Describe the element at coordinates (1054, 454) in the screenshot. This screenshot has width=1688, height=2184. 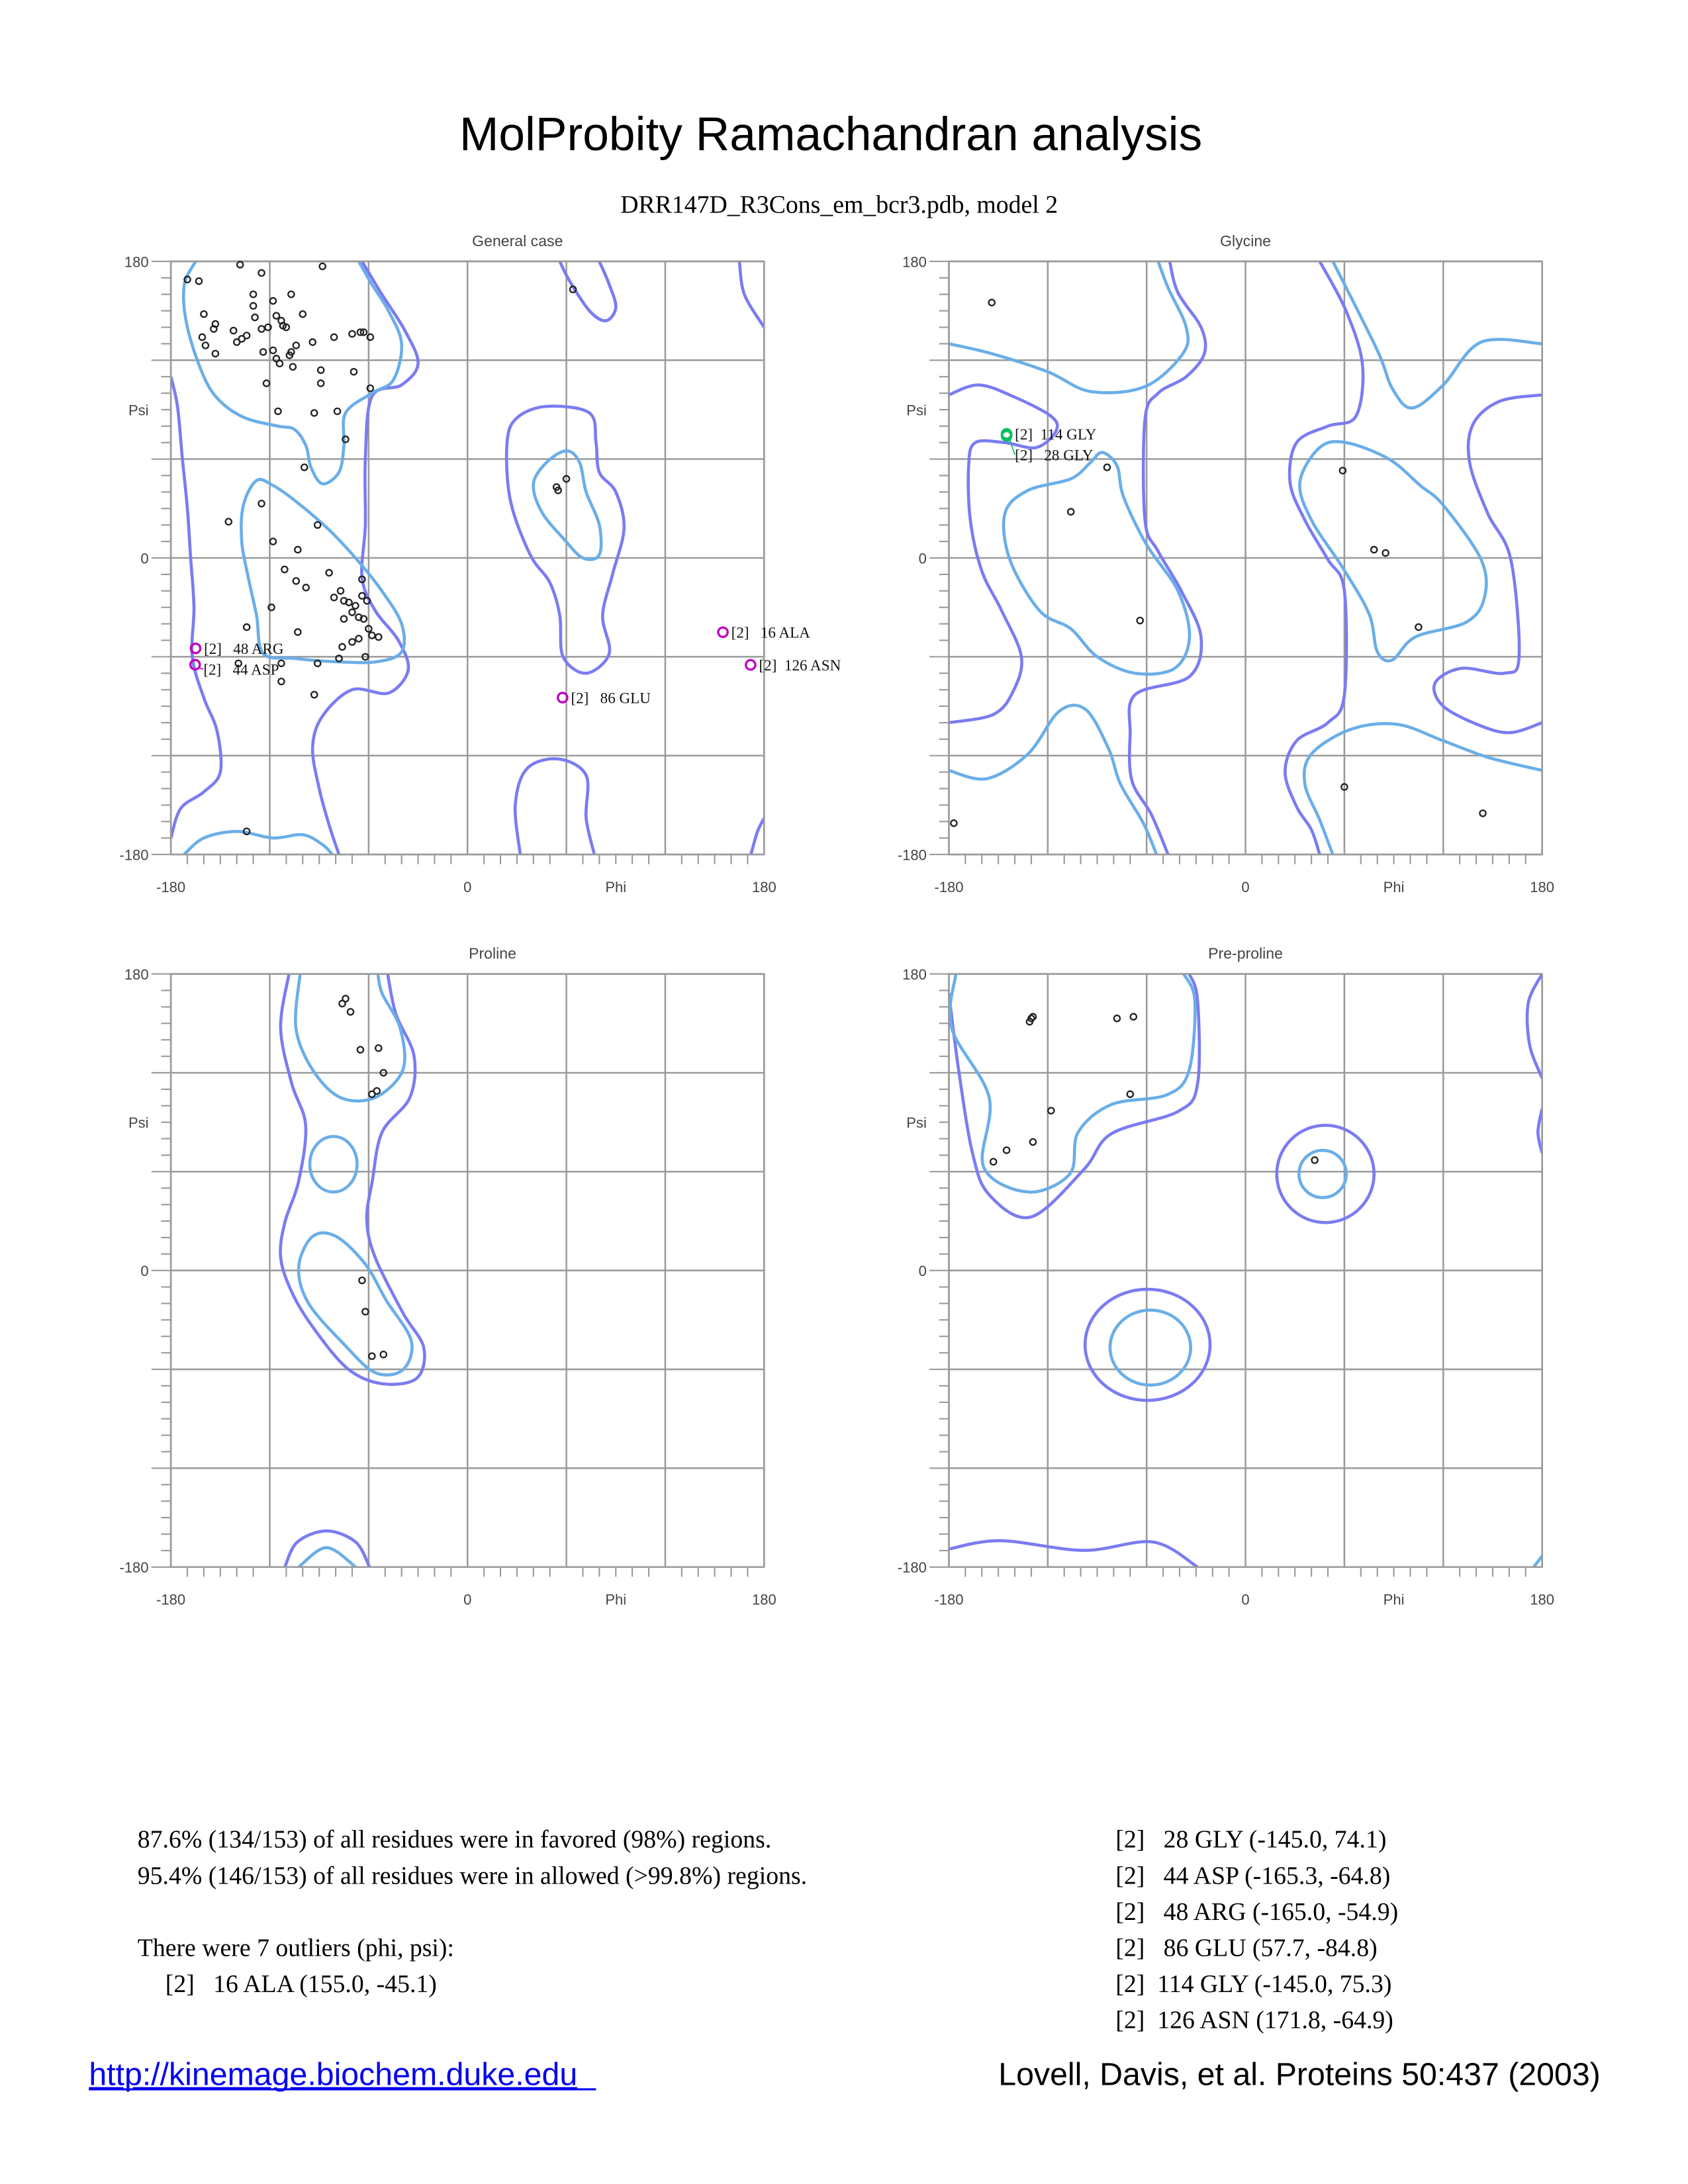
I see `outlier-label: [2] 28 GLY` at that location.